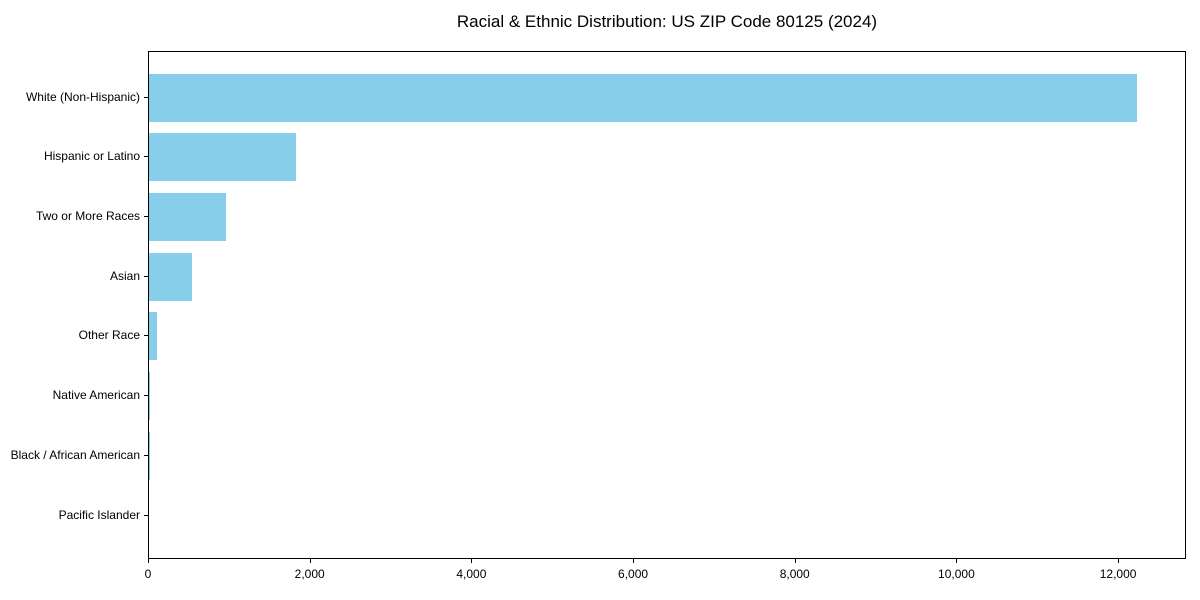 The width and height of the screenshot is (1200, 600). I want to click on y-axis-label: Other Race, so click(109, 335).